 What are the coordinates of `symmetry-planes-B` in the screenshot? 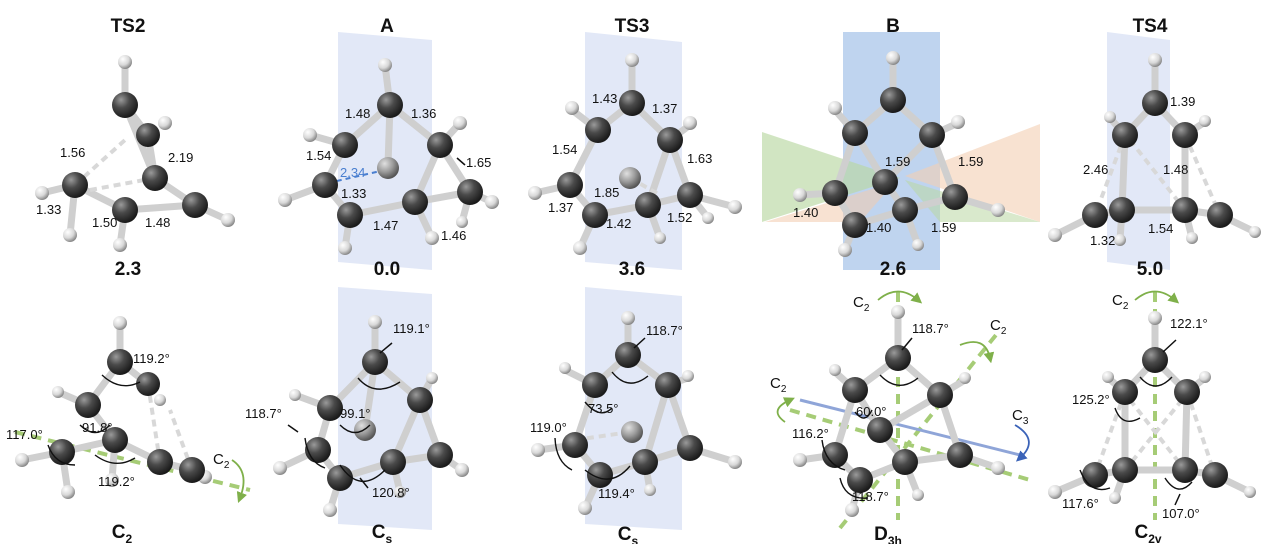 It's located at (901, 151).